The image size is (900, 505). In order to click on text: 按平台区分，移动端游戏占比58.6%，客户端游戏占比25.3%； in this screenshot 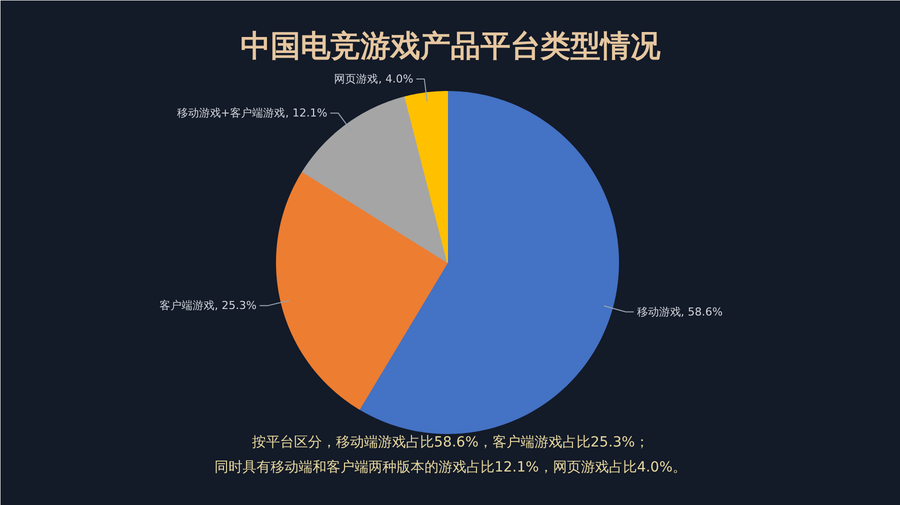, I will do `click(450, 442)`.